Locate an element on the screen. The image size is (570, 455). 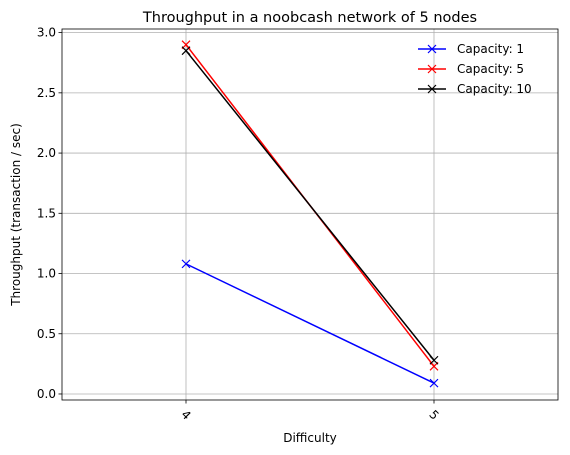
y-tick-label: 1.0 is located at coordinates (46, 274).